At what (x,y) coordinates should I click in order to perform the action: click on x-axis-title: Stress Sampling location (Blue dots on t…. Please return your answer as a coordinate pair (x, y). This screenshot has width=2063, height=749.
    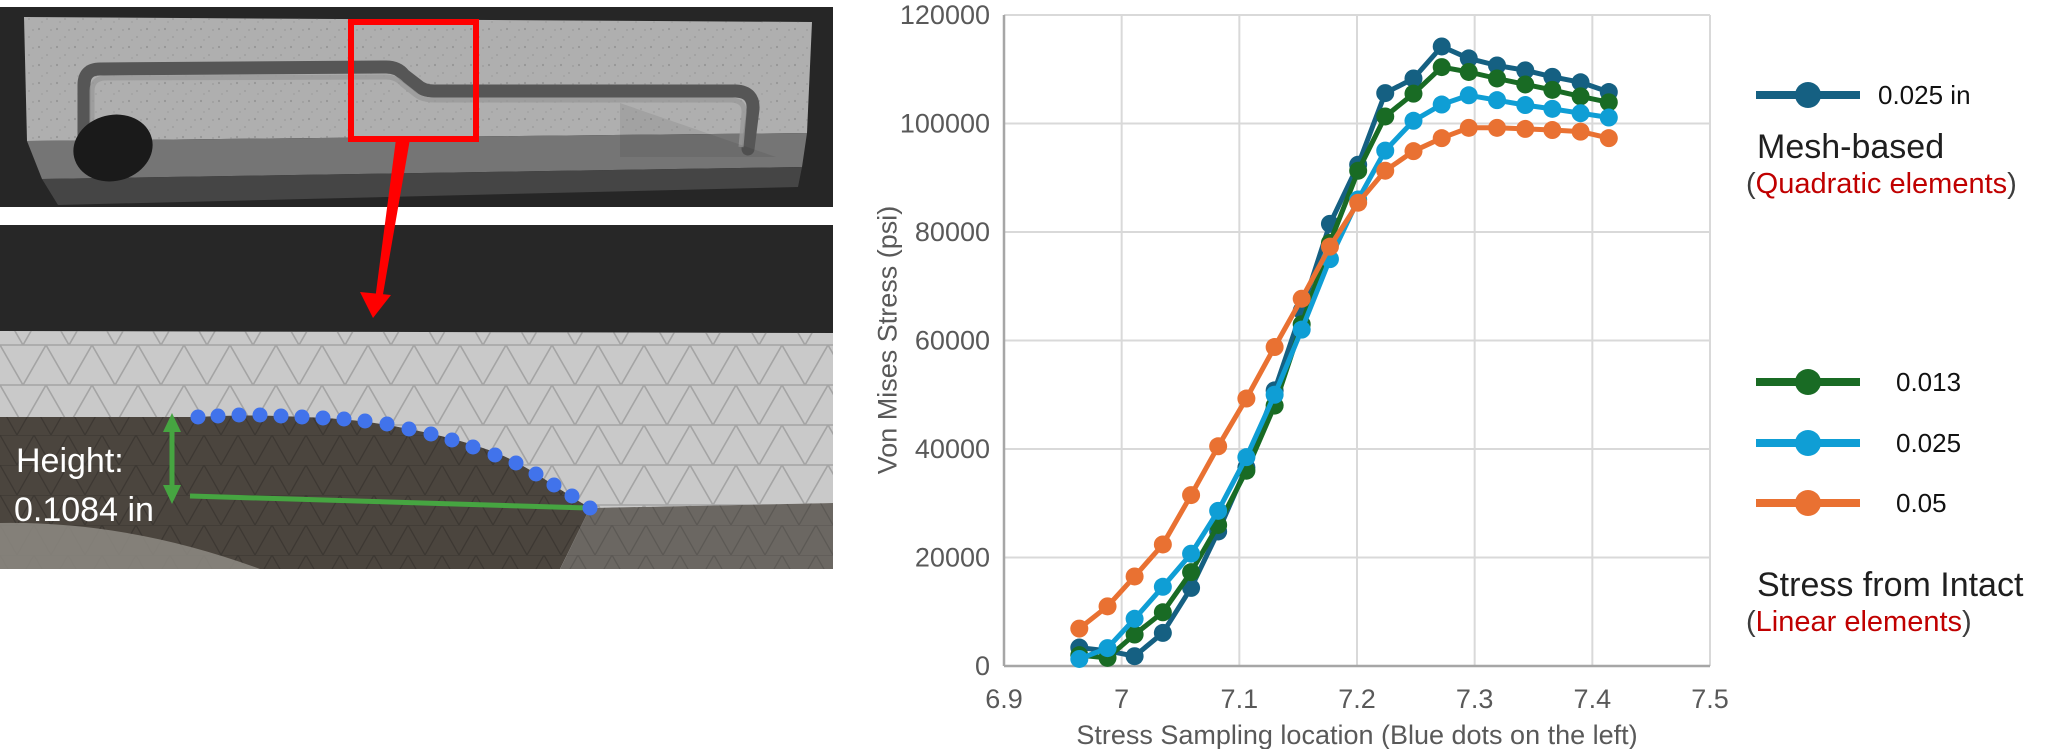
    Looking at the image, I should click on (1357, 734).